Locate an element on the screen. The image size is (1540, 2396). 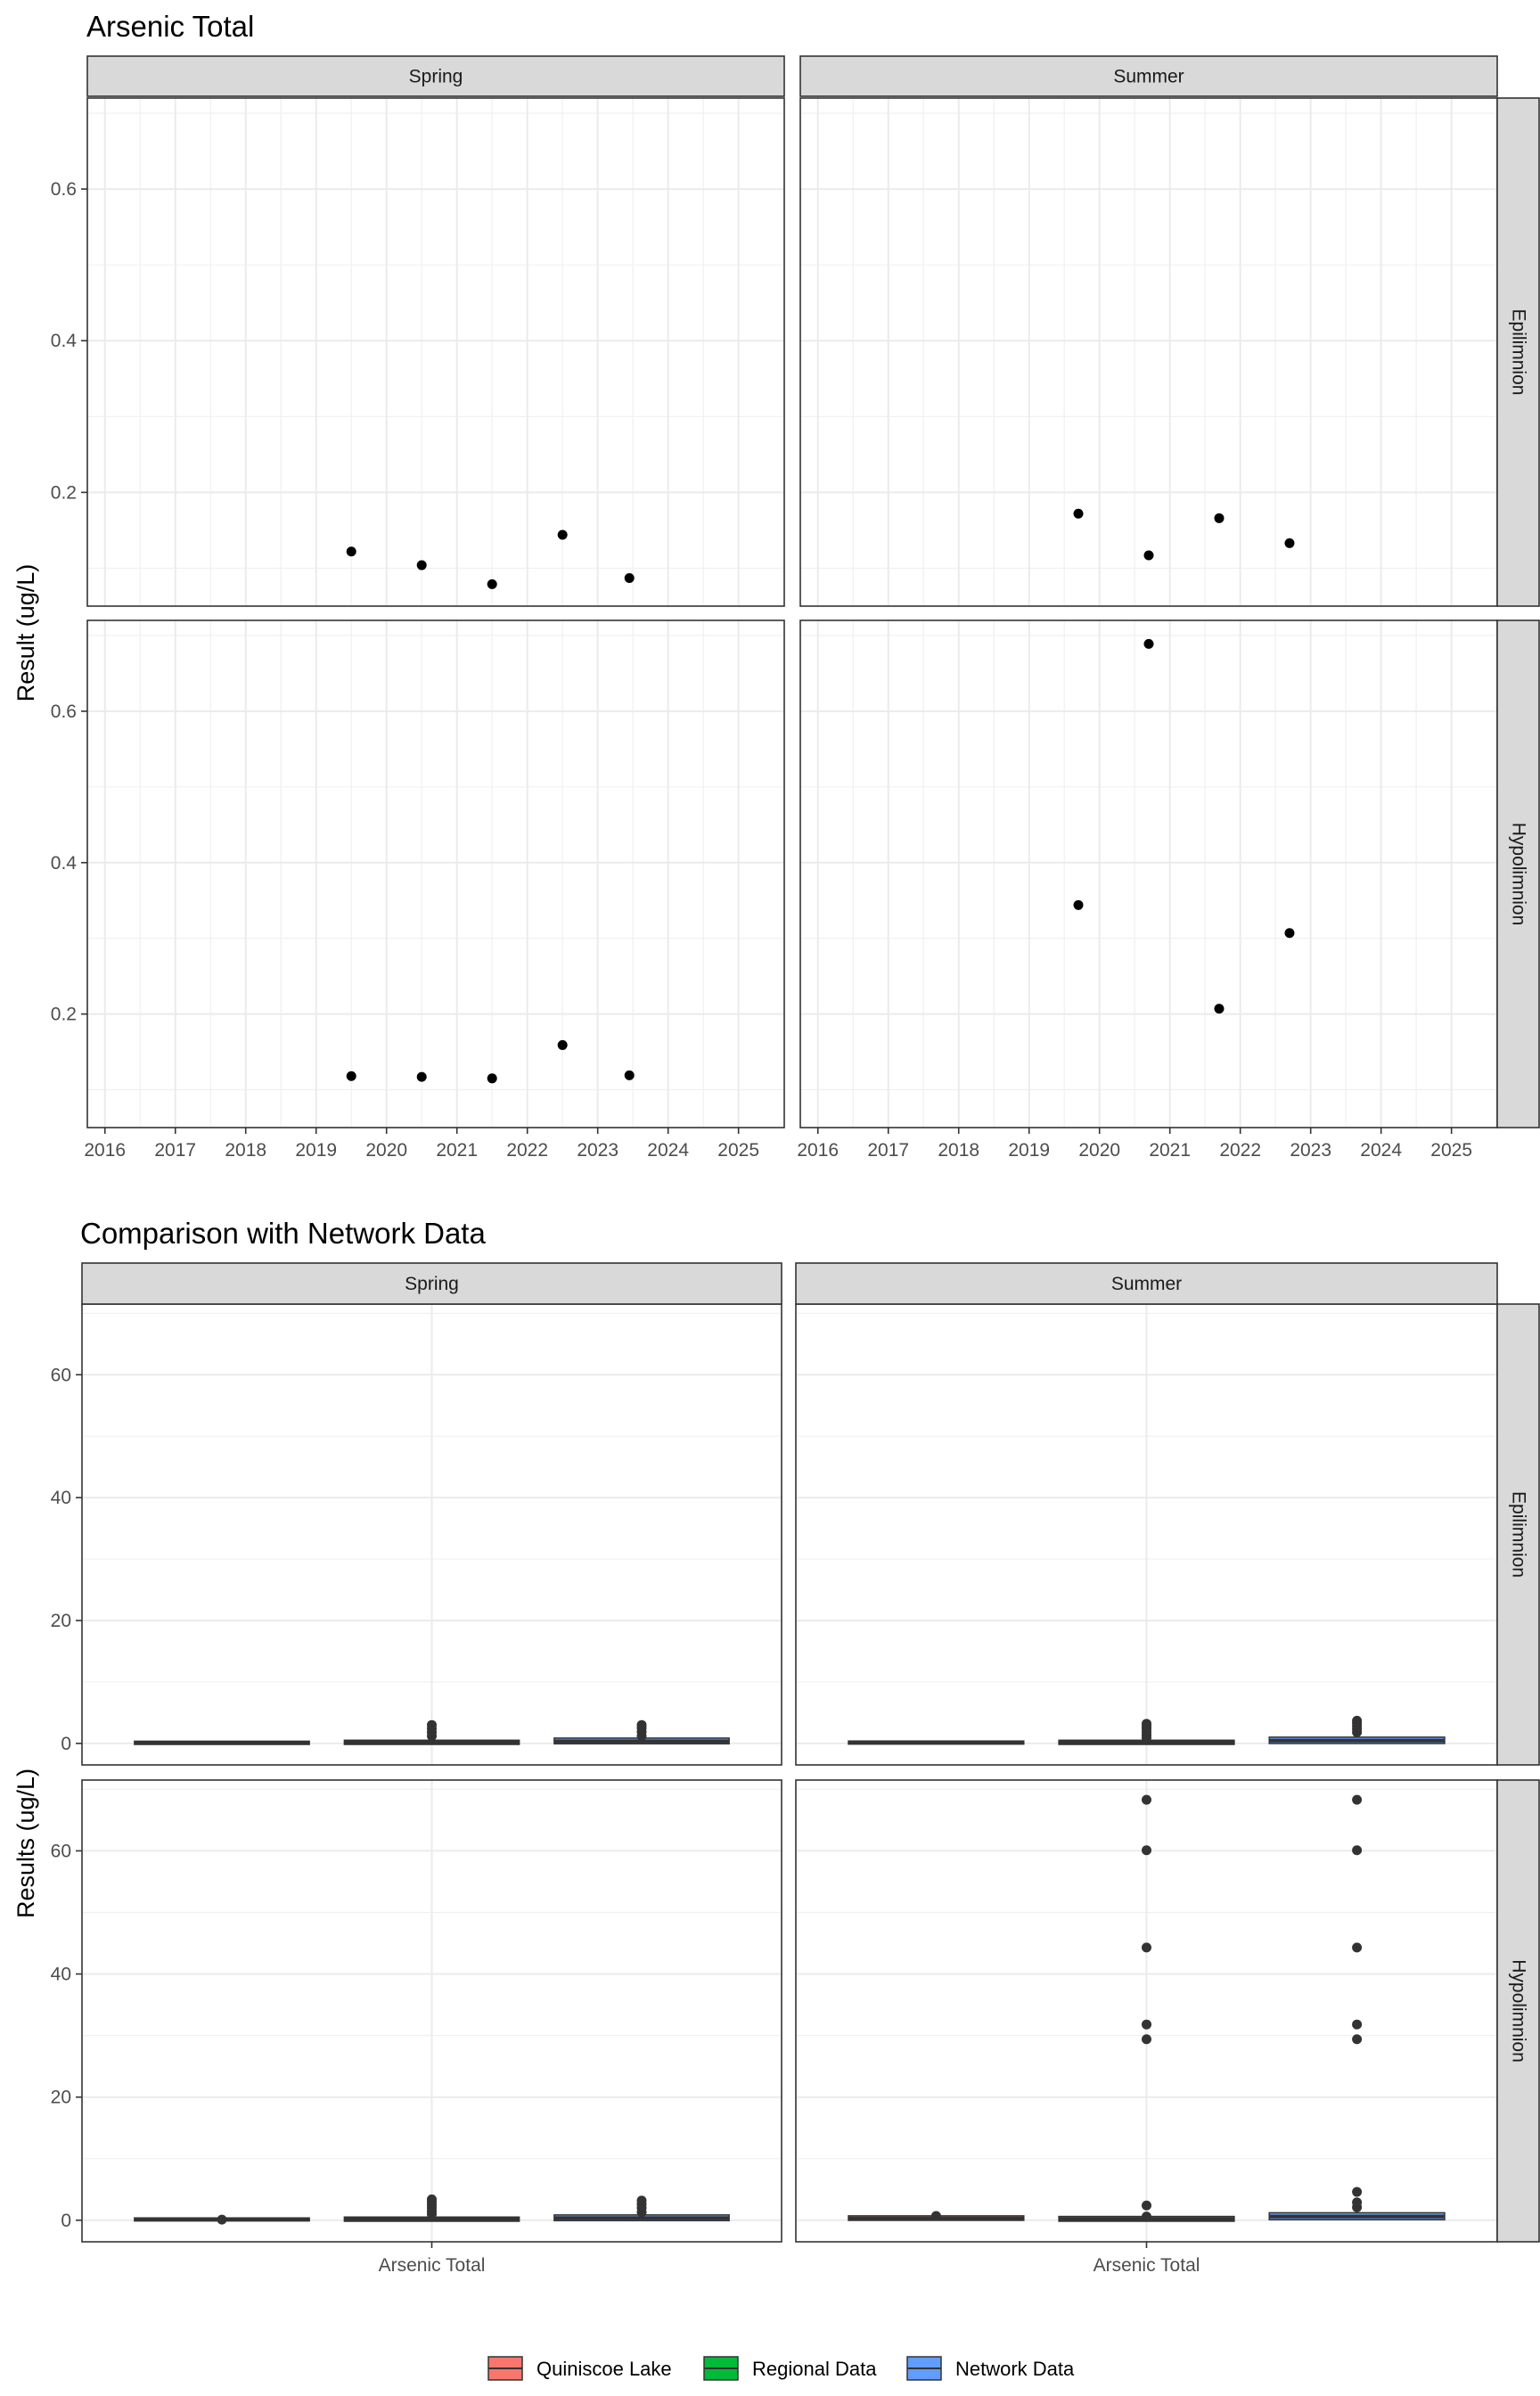
panel-summer-hypolimnion is located at coordinates (1148, 874).